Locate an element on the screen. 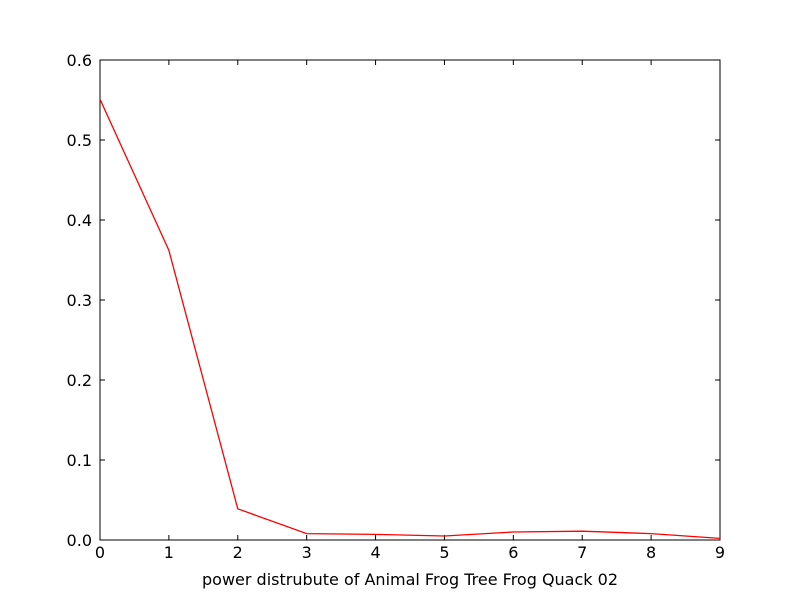  x-tick-label: 4 is located at coordinates (375, 552).